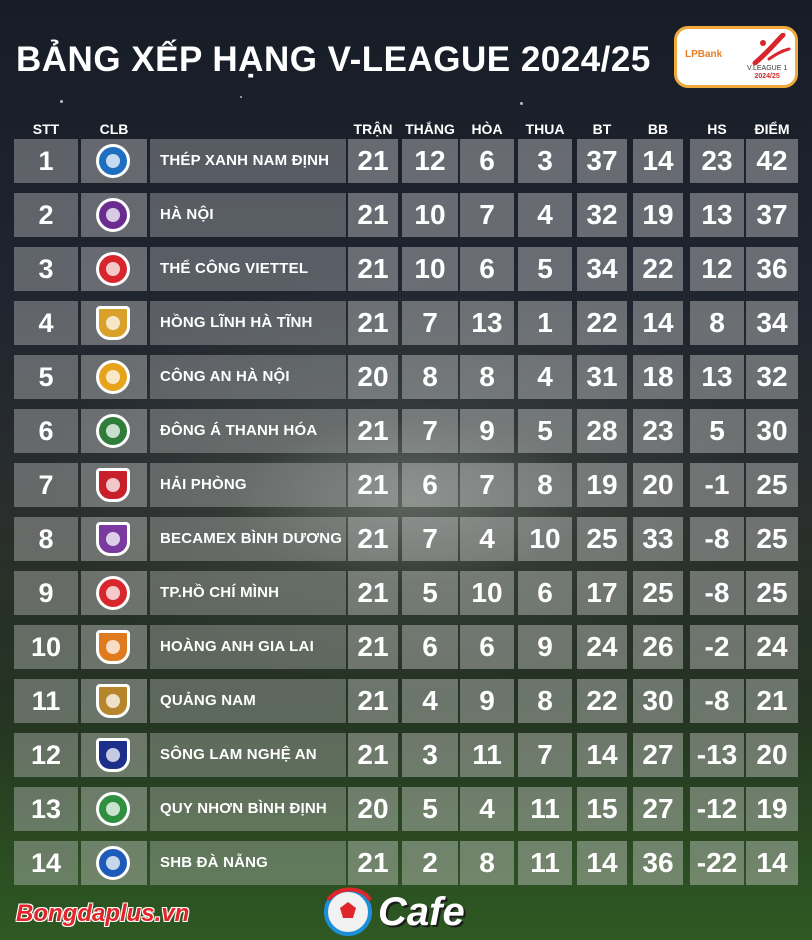 The image size is (812, 940). Describe the element at coordinates (61, 101) in the screenshot. I see `stadium-light` at that location.